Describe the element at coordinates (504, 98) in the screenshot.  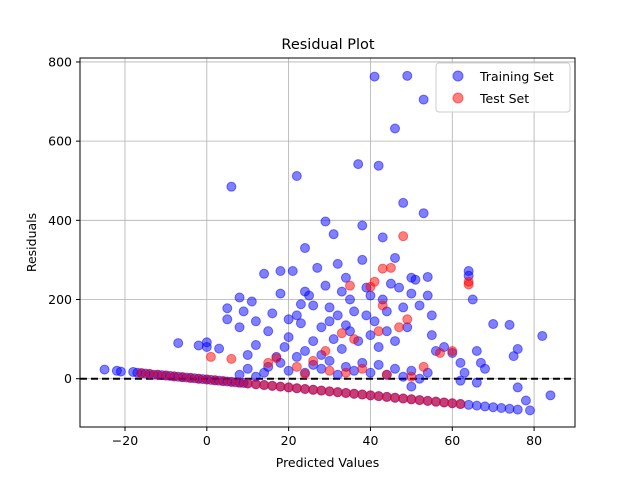
I see `legend-label-test: Test Set` at that location.